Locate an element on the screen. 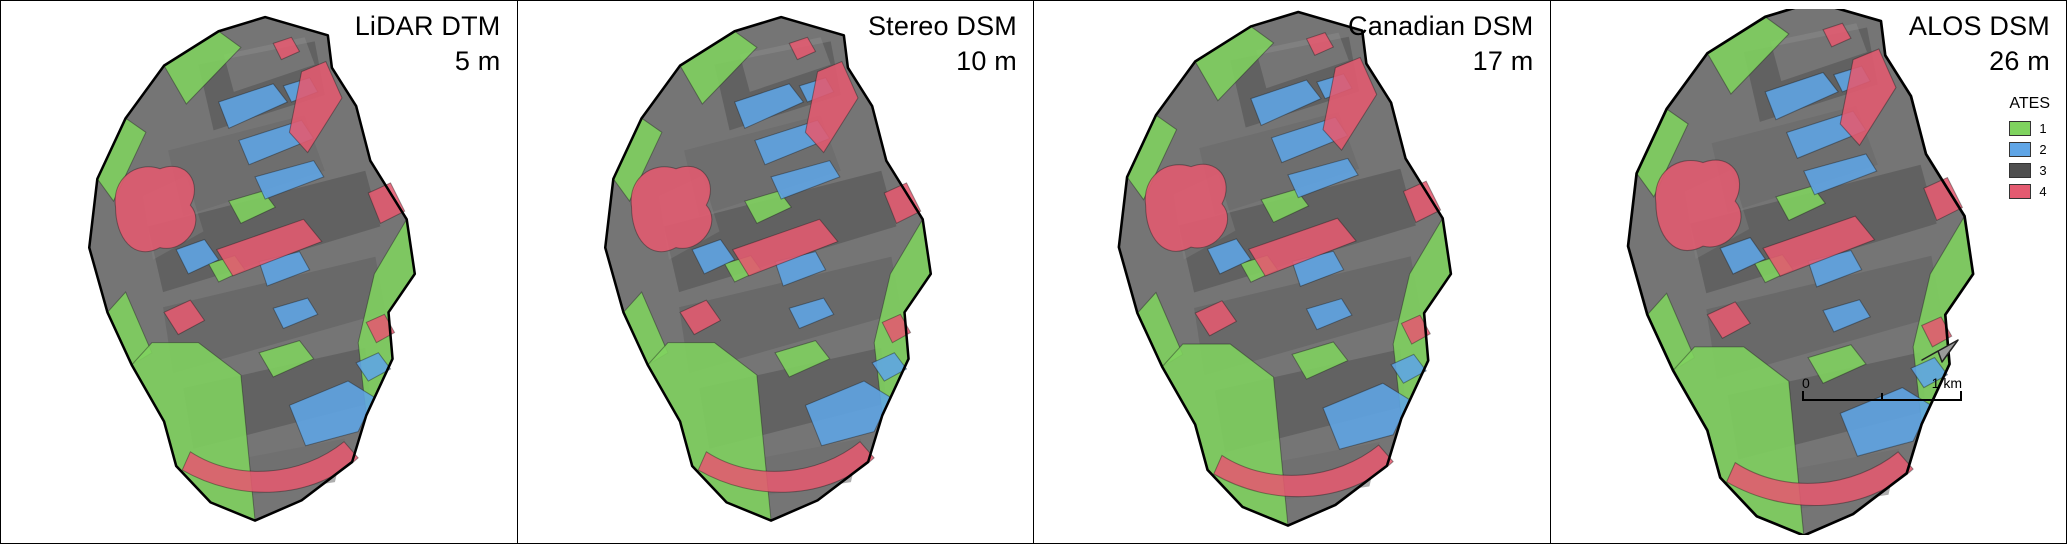 Image resolution: width=2067 pixels, height=544 pixels. legend-item-3: 3 is located at coordinates (2029, 170).